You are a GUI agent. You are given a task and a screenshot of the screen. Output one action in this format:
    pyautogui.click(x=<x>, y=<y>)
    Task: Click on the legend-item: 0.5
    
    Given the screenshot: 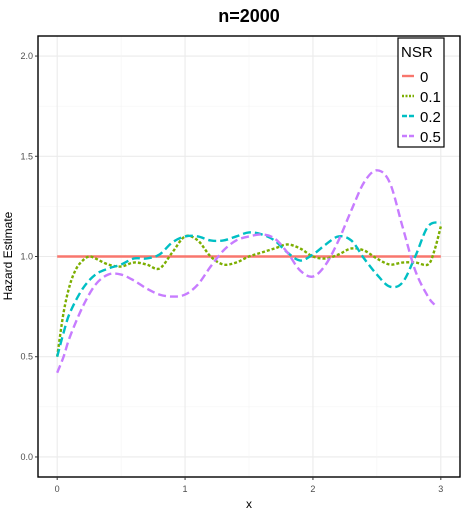 What is the action you would take?
    pyautogui.click(x=421, y=137)
    